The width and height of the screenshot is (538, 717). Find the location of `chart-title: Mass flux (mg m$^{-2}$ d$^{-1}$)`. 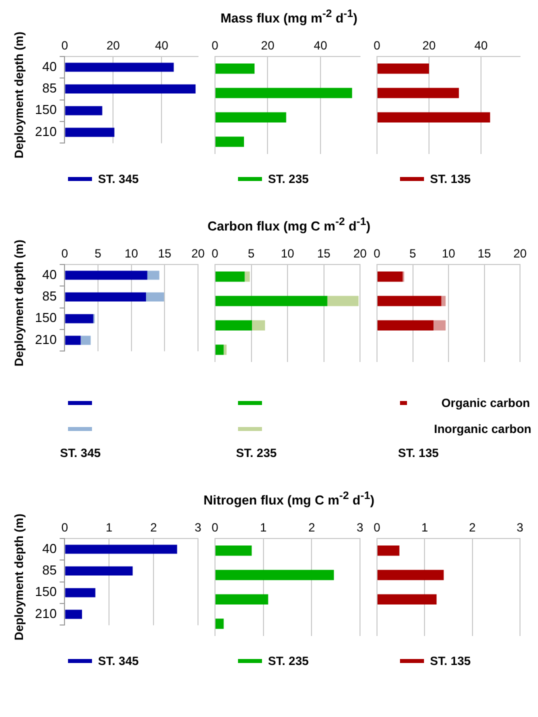

chart-title: Mass flux (mg m$^{-2}$ d$^{-1}$) is located at coordinates (289, 18).